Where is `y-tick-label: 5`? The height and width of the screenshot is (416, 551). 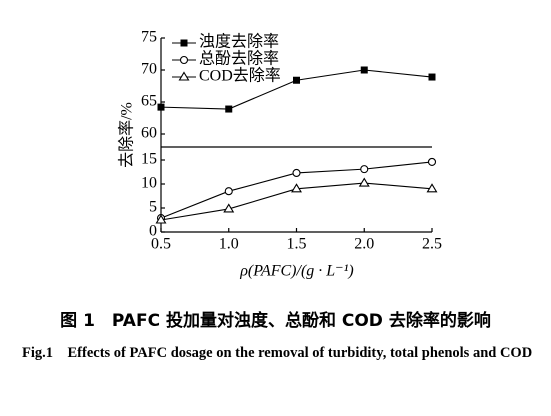 y-tick-label: 5 is located at coordinates (153, 207).